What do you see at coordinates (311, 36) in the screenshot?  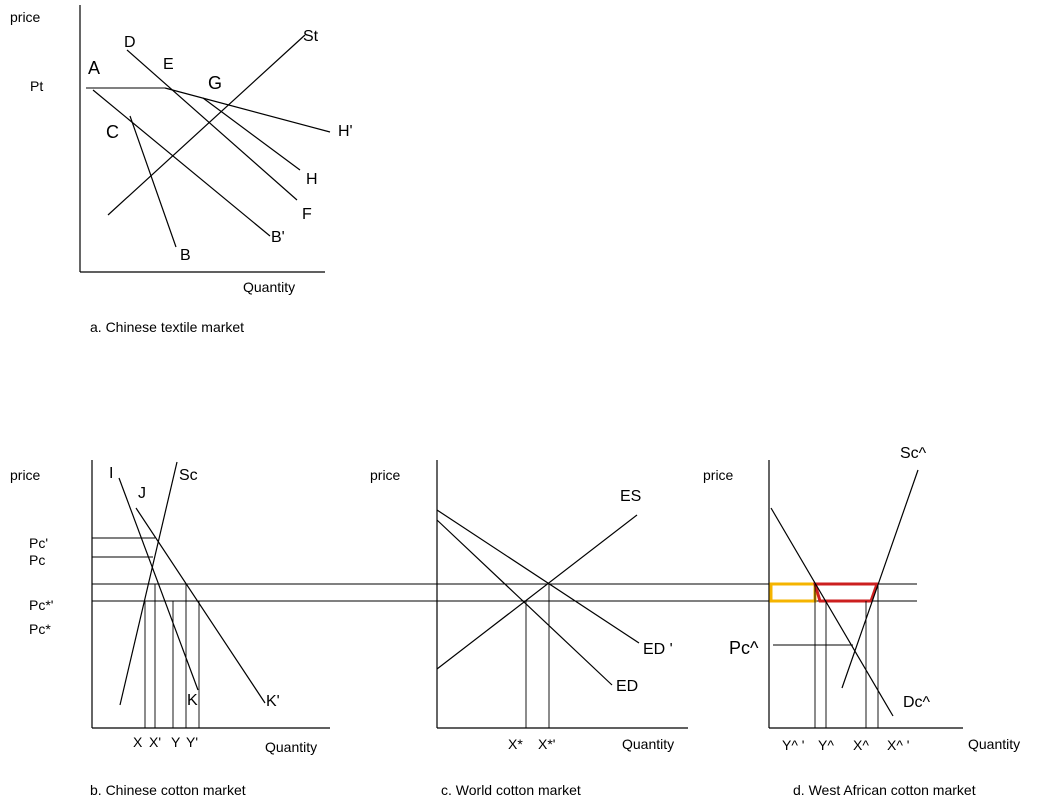 I see `point-label-st: St` at bounding box center [311, 36].